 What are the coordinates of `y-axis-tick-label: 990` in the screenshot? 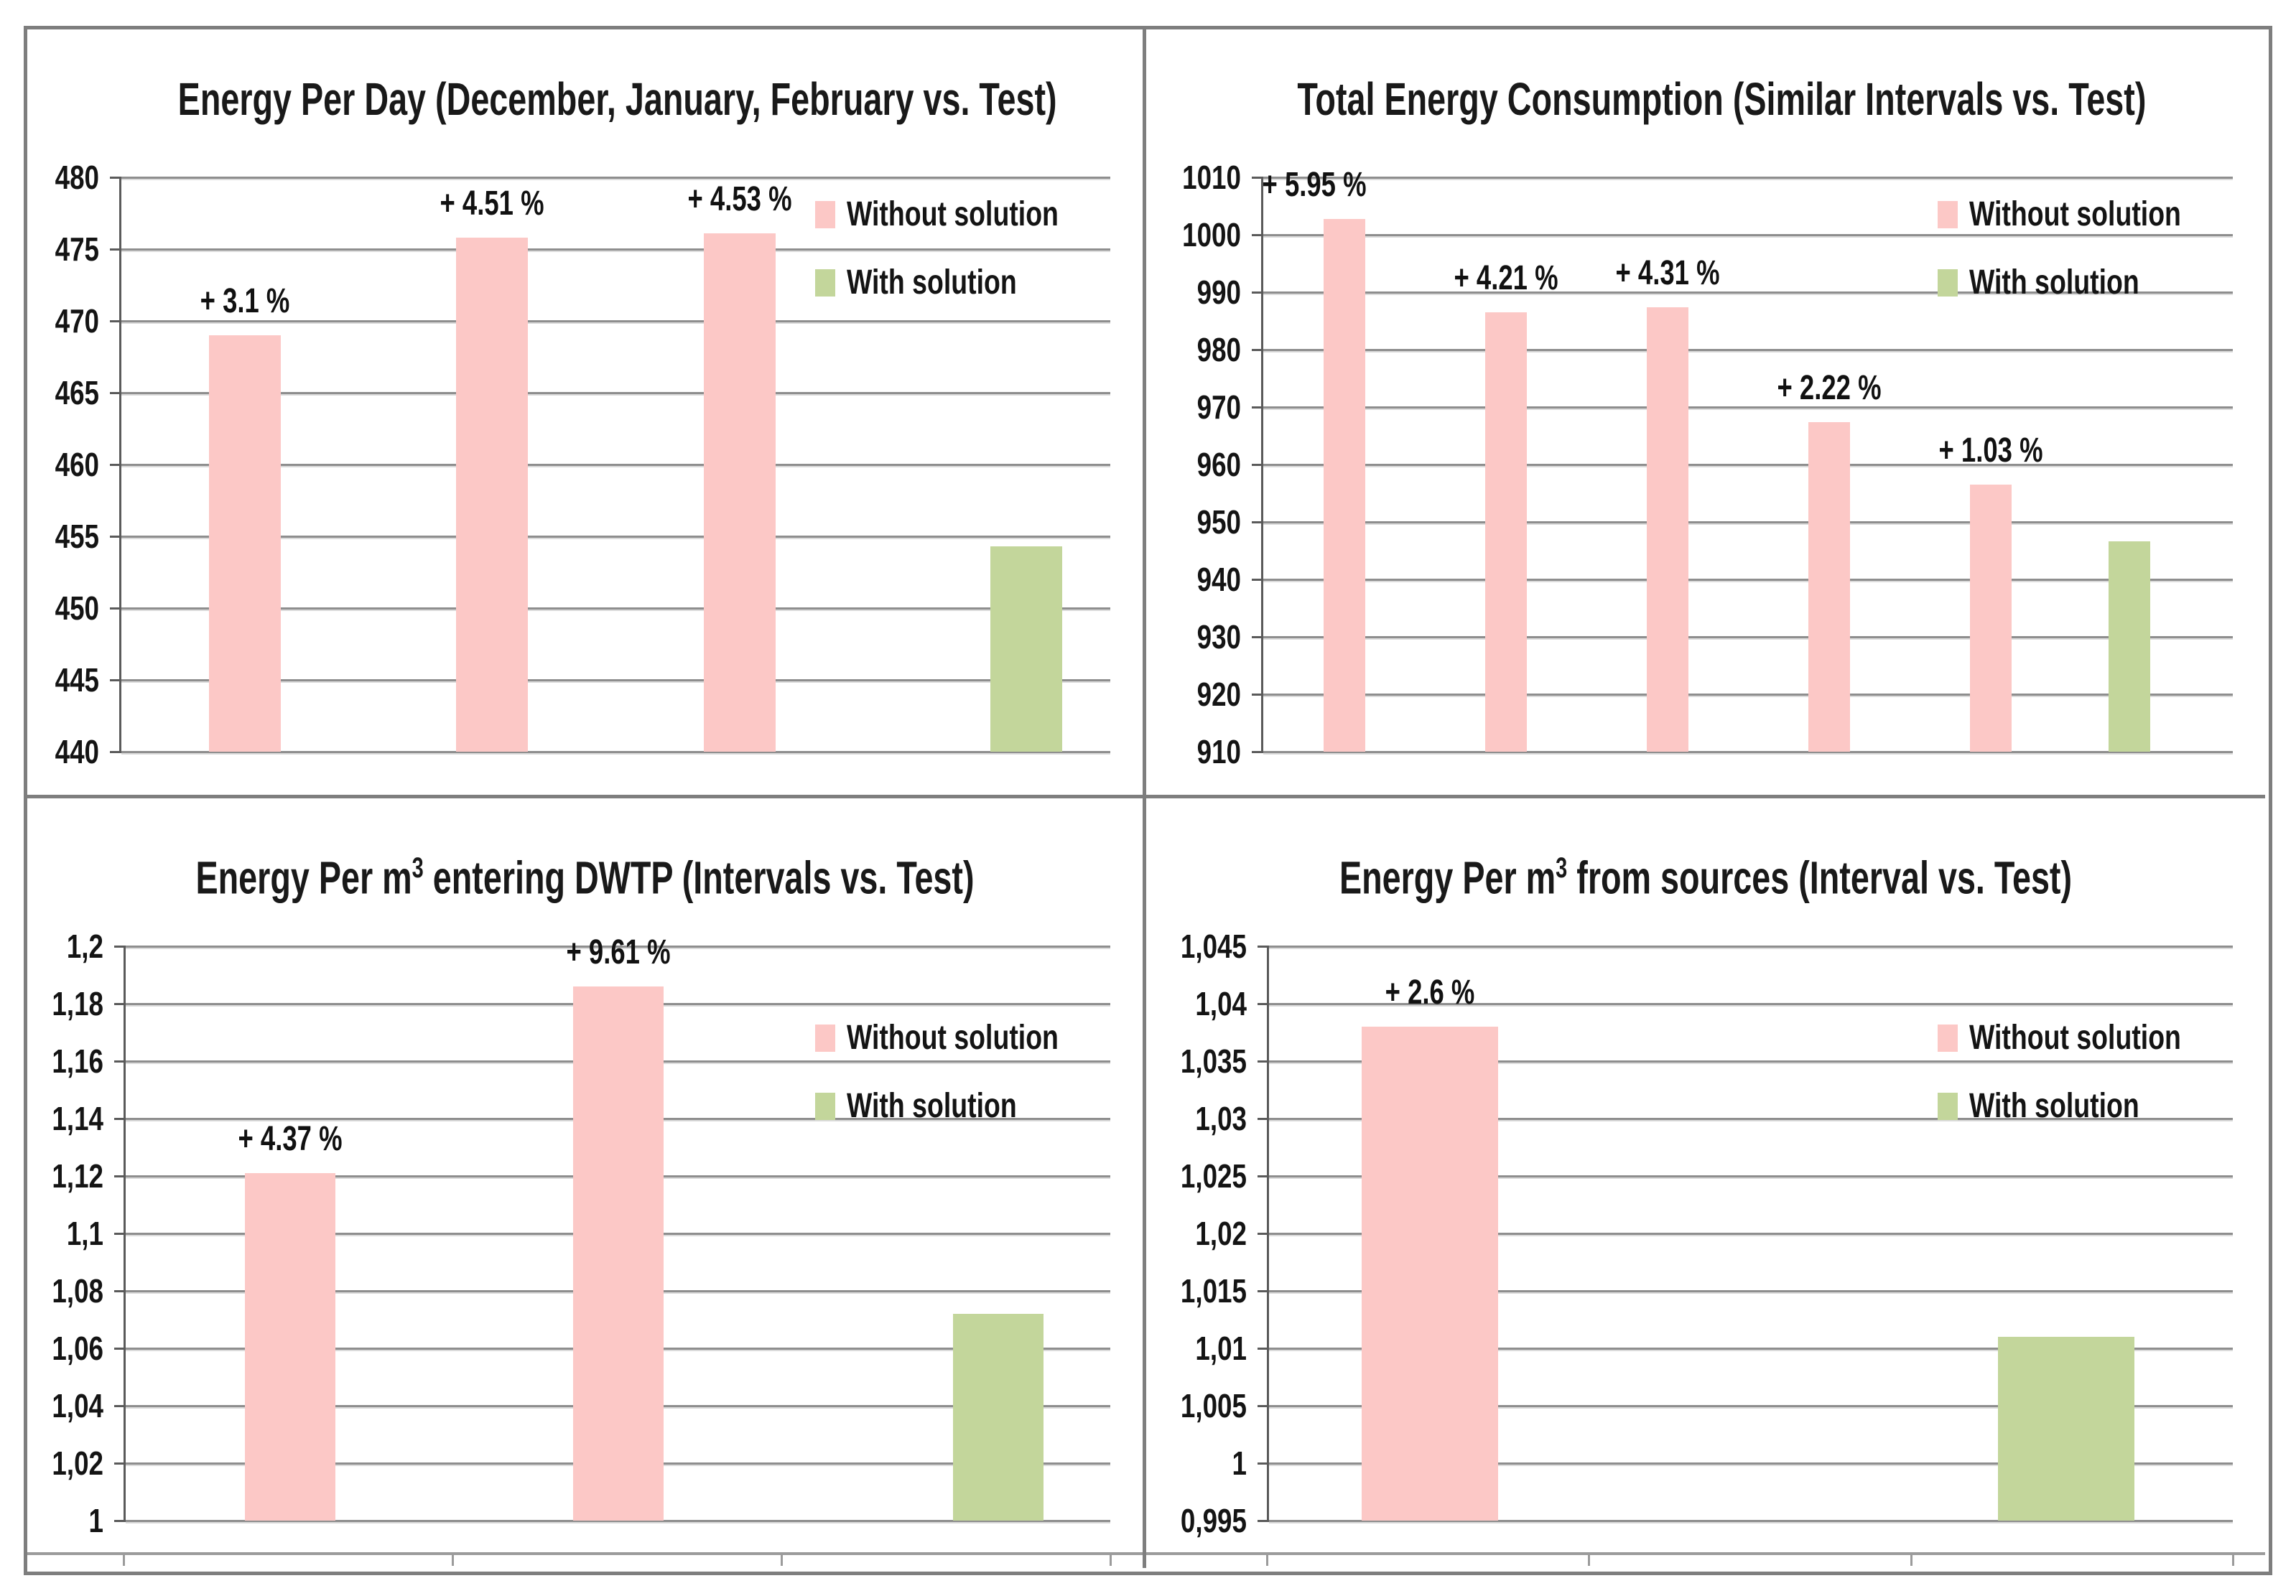 It's located at (1218, 292).